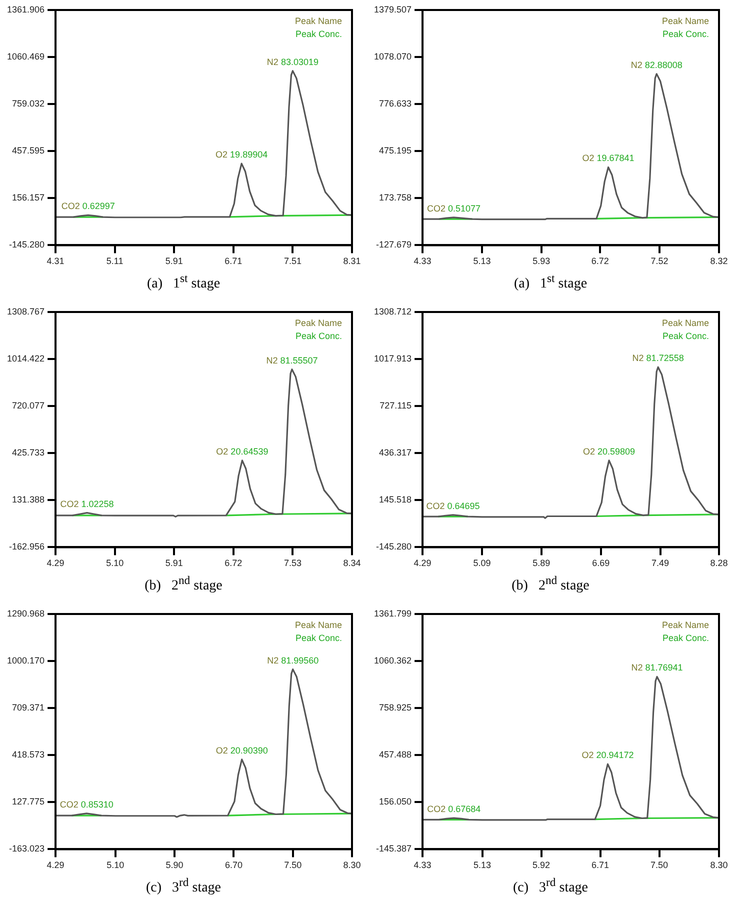  I want to click on x-tick-label: 8.32, so click(719, 261).